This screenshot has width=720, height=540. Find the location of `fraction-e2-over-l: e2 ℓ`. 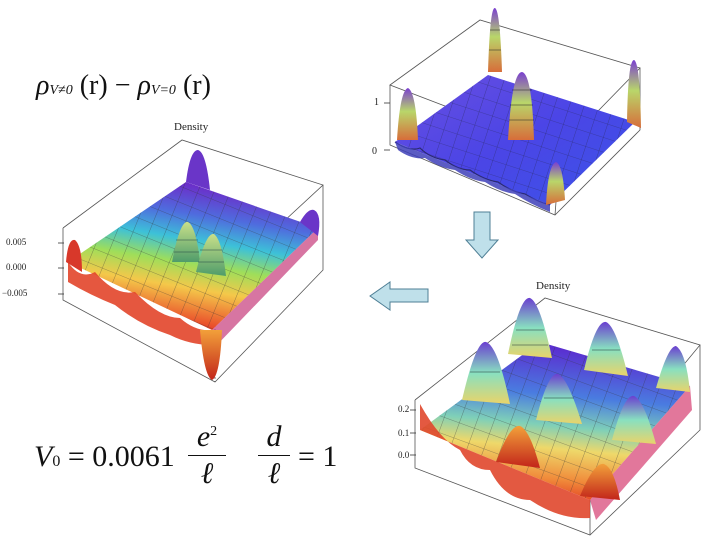

fraction-e2-over-l: e2 ℓ is located at coordinates (207, 455).